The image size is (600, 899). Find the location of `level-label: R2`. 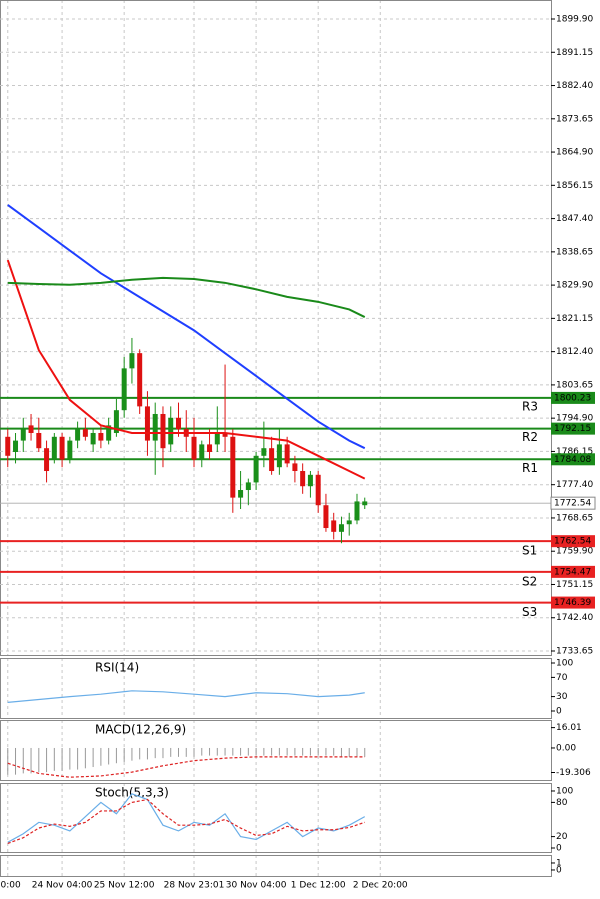

level-label: R2 is located at coordinates (530, 437).